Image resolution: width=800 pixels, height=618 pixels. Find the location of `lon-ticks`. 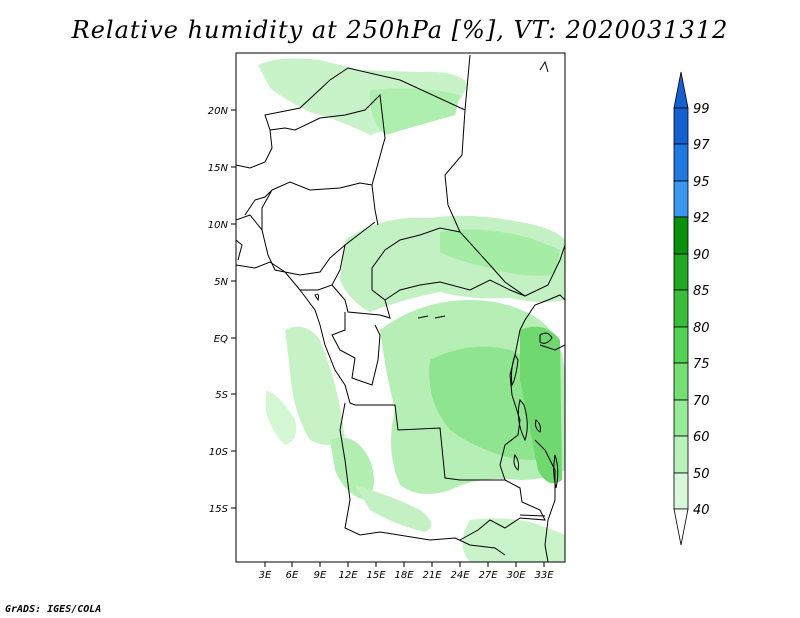

lon-ticks is located at coordinates (404, 564).